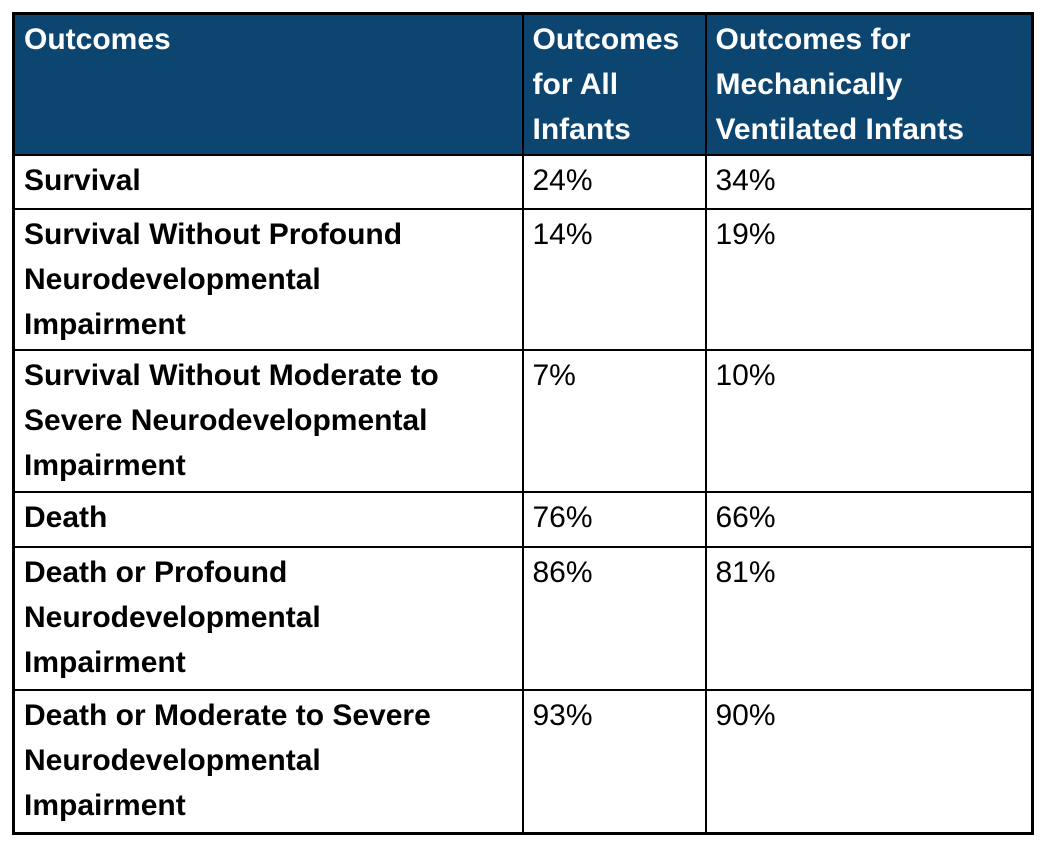 This screenshot has height=850, width=1050. Describe the element at coordinates (614, 519) in the screenshot. I see `all-infants-value-cell: 76%` at that location.